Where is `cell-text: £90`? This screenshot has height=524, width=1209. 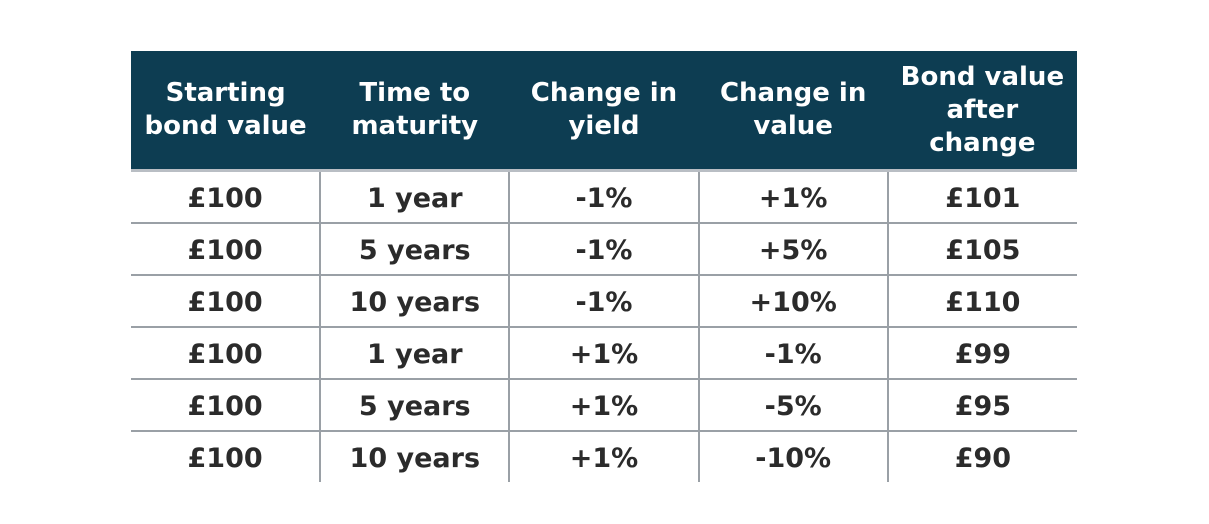 cell-text: £90 is located at coordinates (983, 458).